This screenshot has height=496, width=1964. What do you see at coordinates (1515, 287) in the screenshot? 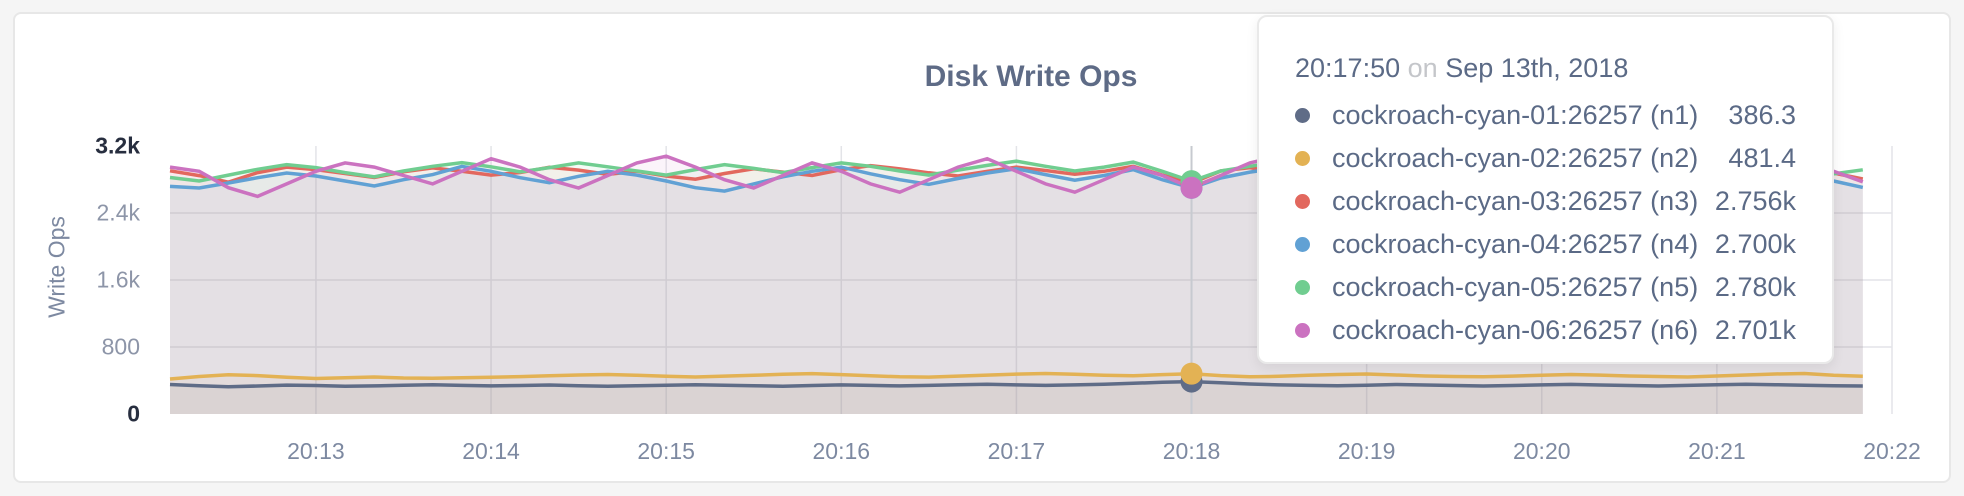
I see `tooltip-series-label: cockroach-cyan-05:26257 (n5)` at bounding box center [1515, 287].